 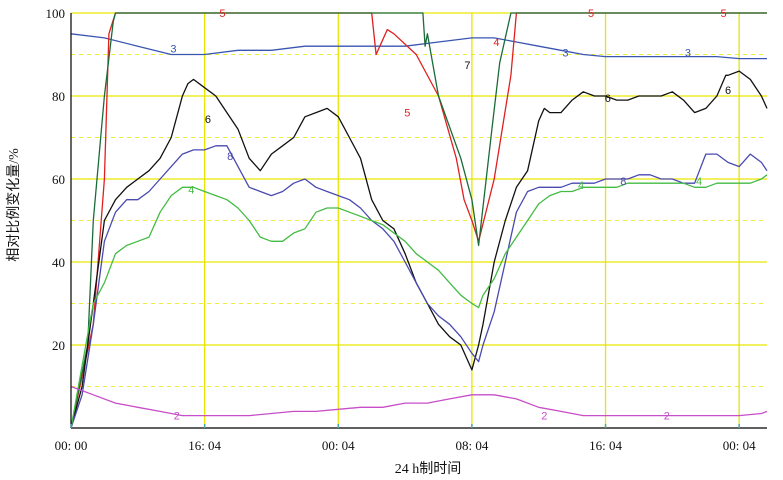 I want to click on curve-label-4: 5, so click(x=591, y=14).